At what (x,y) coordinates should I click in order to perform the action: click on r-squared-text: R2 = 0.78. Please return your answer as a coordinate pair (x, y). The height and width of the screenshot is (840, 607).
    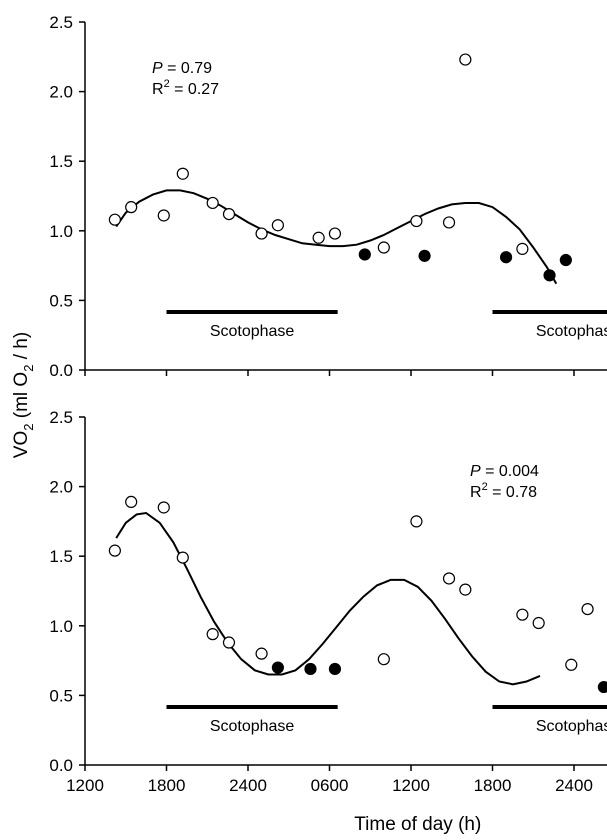
    Looking at the image, I should click on (503, 491).